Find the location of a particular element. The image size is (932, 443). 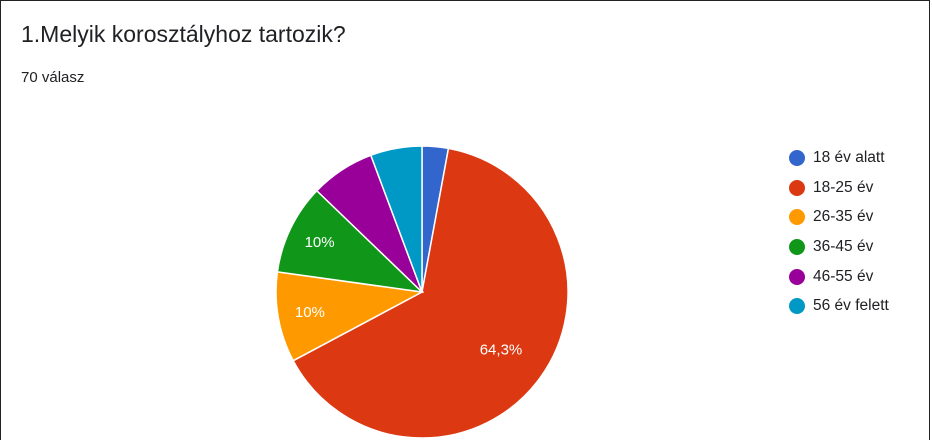

legend-item: 18 év alatt is located at coordinates (839, 158).